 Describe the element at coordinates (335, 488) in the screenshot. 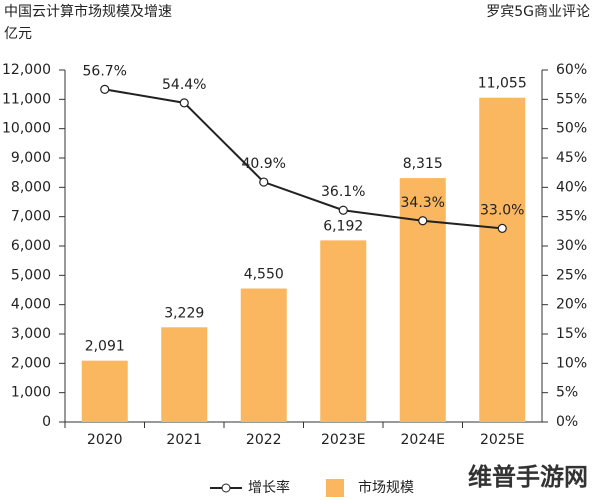

I see `legend-swatch` at that location.